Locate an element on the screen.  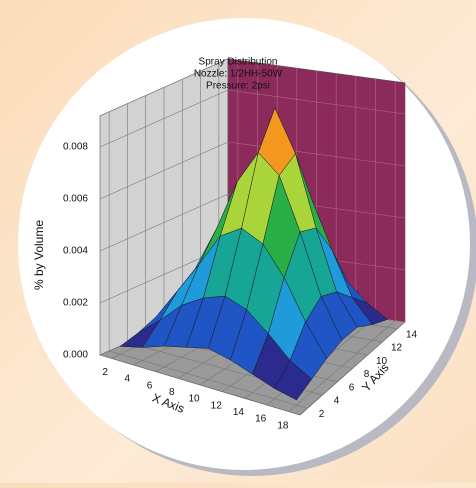
x-tick-label: 8 is located at coordinates (172, 392).